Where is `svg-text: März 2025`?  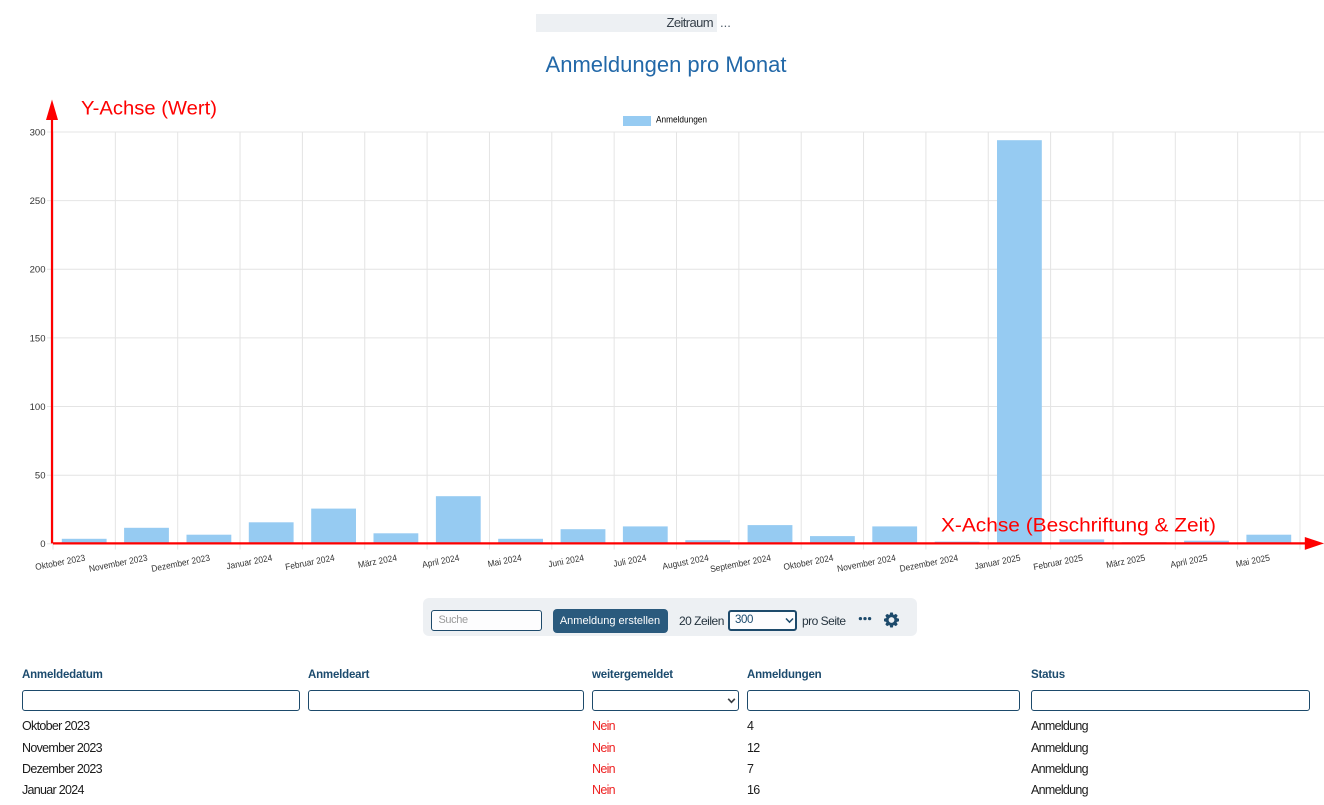
svg-text: März 2025 is located at coordinates (1125, 561).